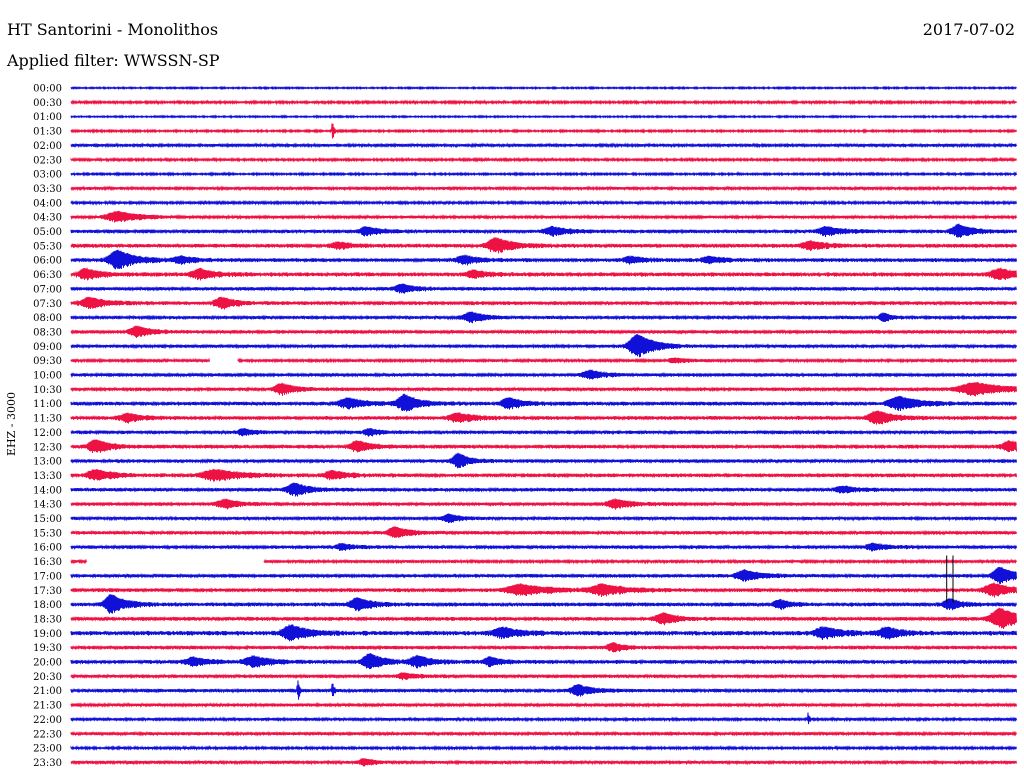  Describe the element at coordinates (47, 103) in the screenshot. I see `tick-label-0030: 00:30` at that location.